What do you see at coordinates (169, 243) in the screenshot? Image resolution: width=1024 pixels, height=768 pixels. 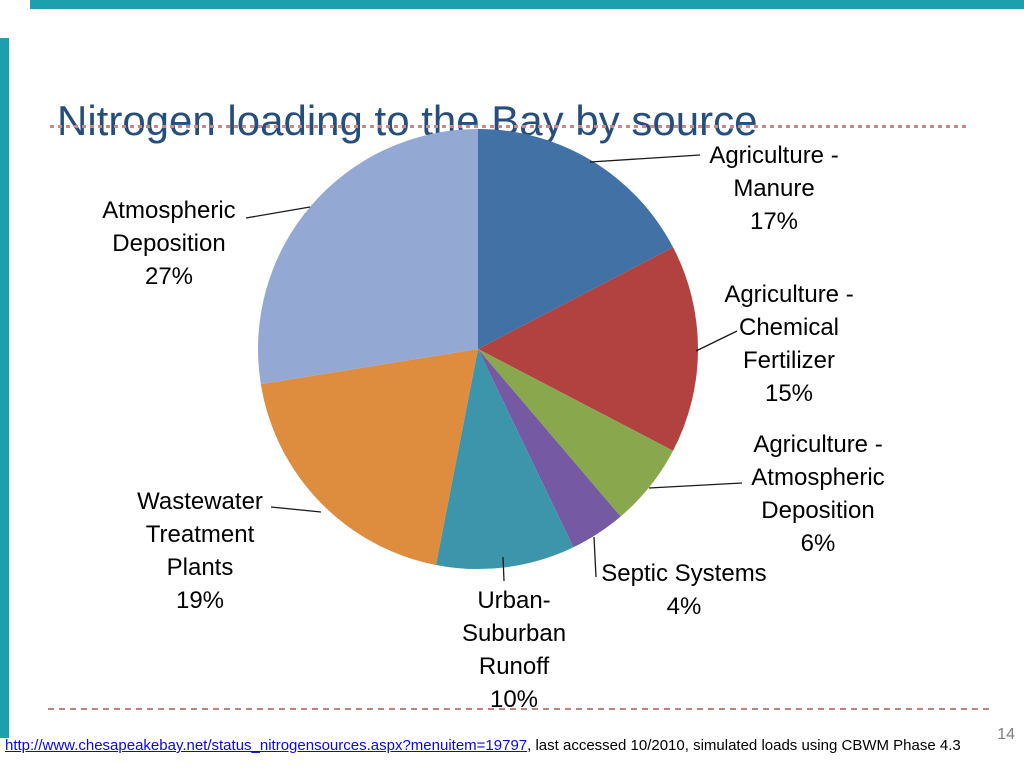 I see `pie-label-atmospheric-deposition: Atmospheric Deposition 27%` at bounding box center [169, 243].